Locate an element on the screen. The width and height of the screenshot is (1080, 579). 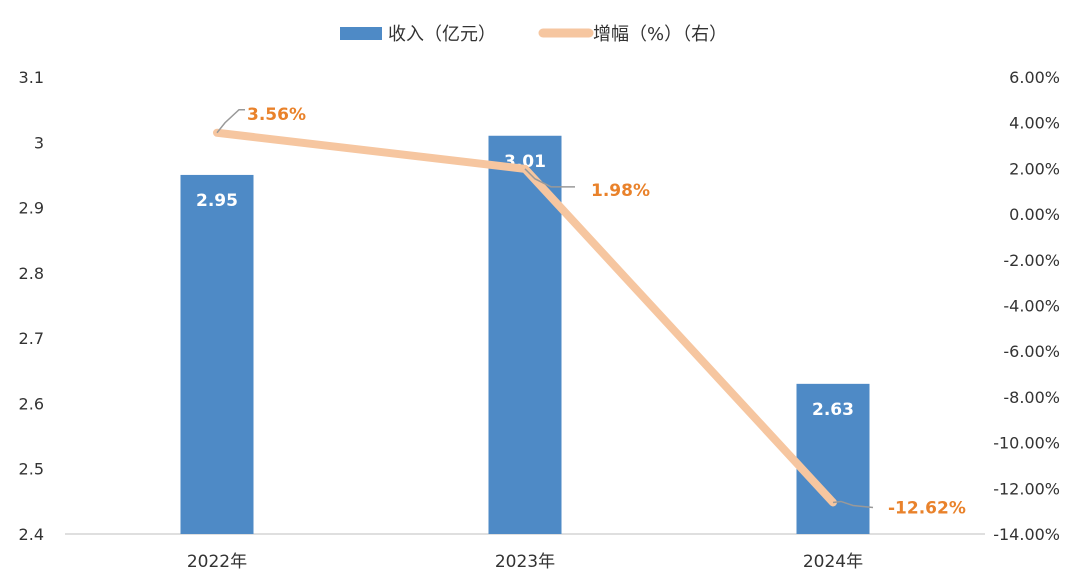
line-data-label: 3.56% is located at coordinates (276, 115).